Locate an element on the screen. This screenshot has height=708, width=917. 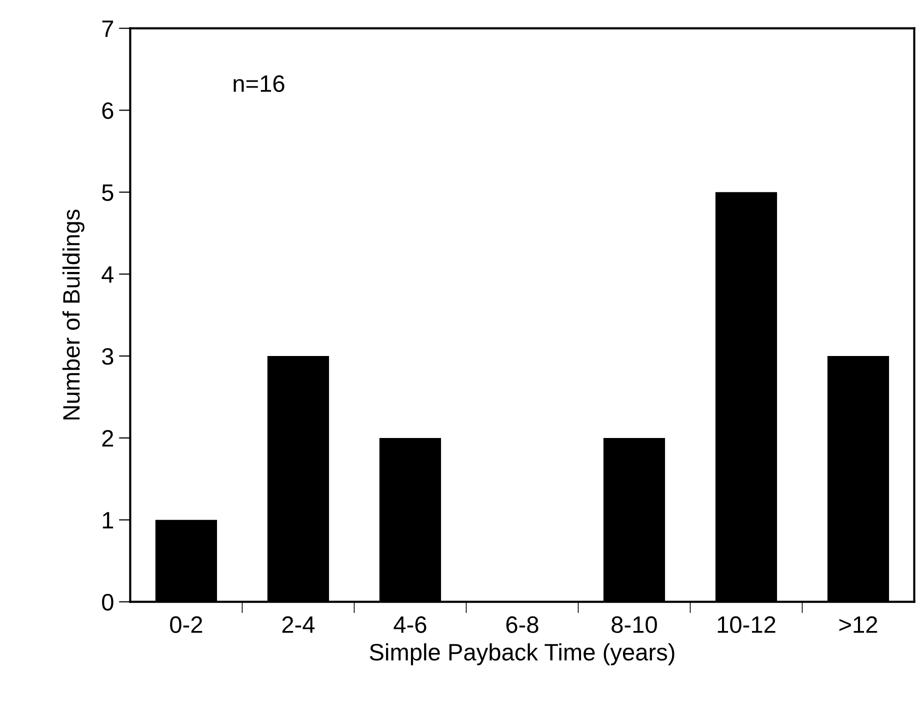
y-tick-label: 4 is located at coordinates (108, 274).